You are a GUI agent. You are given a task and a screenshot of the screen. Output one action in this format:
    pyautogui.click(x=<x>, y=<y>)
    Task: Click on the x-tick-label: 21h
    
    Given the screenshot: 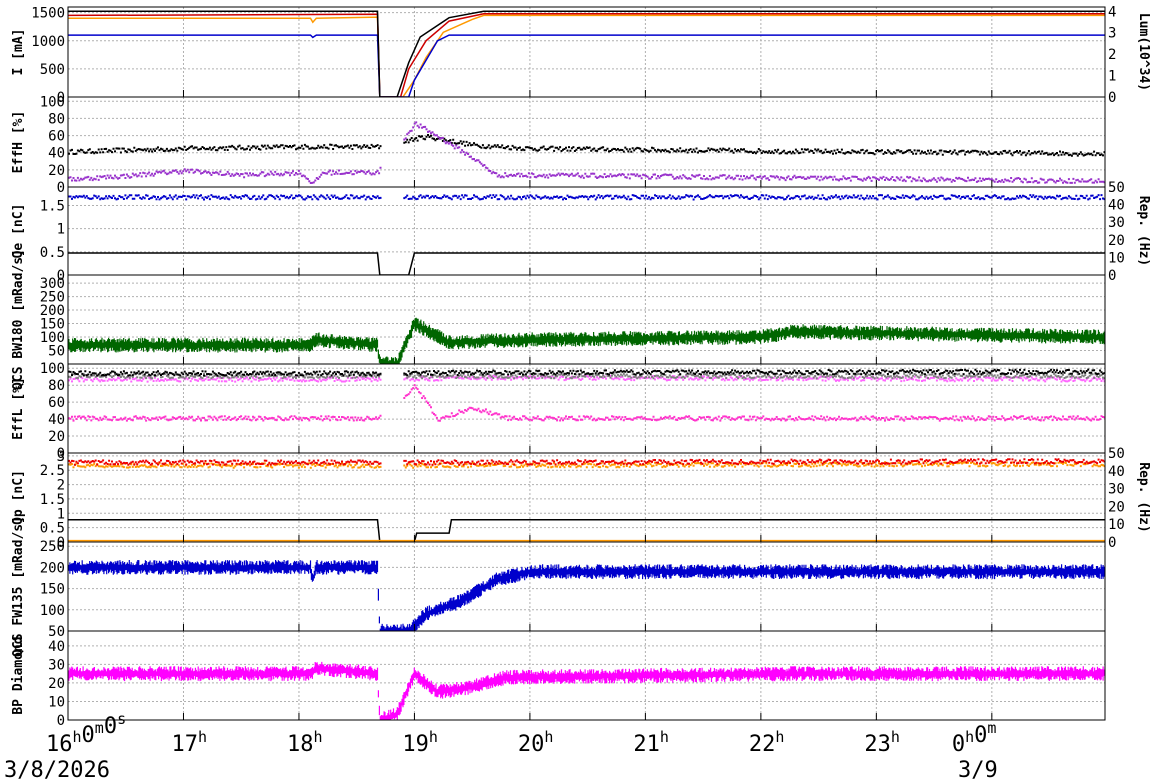 What is the action you would take?
    pyautogui.click(x=651, y=742)
    